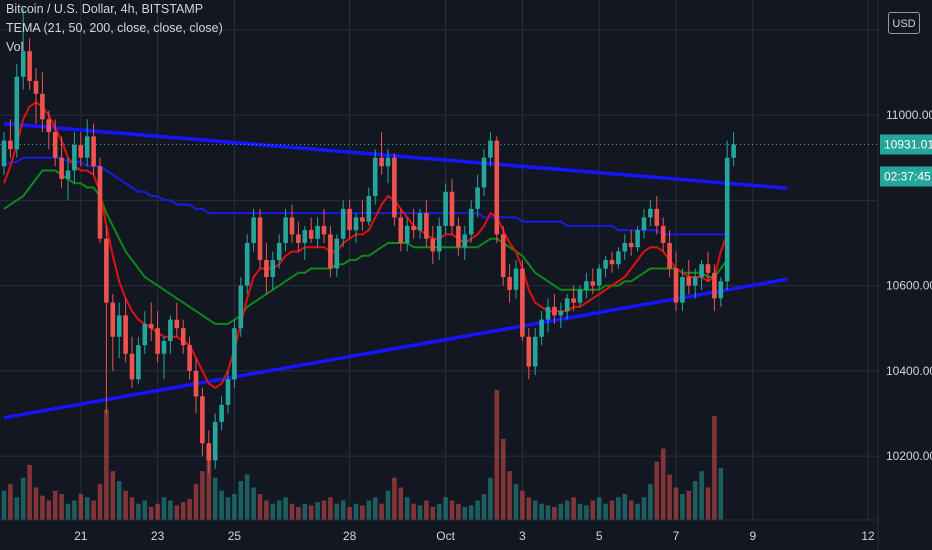  I want to click on chart-title: Bitcoin / U.S. Dollar, 4h, BITSTAMP, so click(105, 9).